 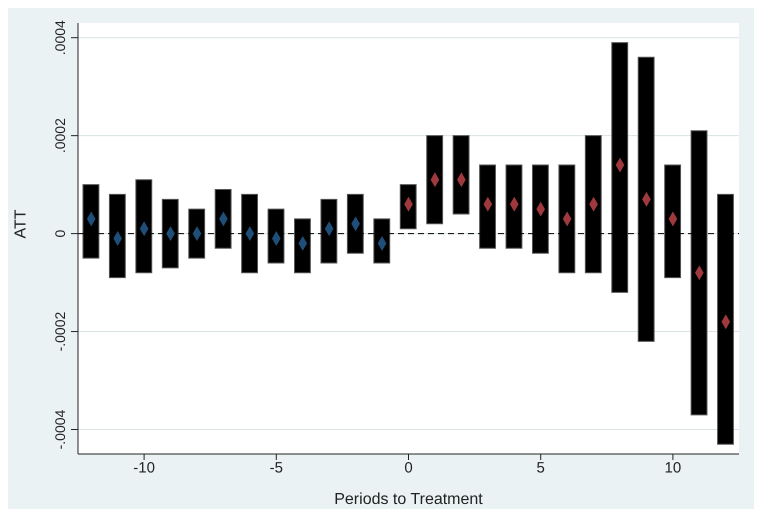 I want to click on x-tick-label: 5, so click(x=540, y=468).